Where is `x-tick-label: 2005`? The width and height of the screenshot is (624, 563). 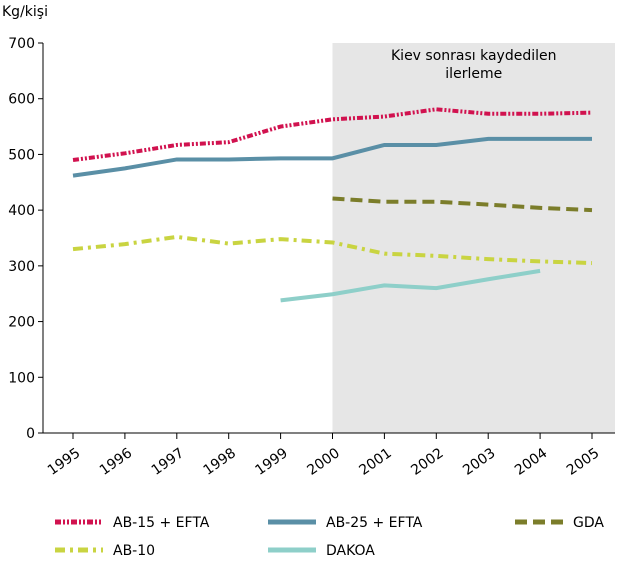
x-tick-label: 2005 is located at coordinates (583, 462).